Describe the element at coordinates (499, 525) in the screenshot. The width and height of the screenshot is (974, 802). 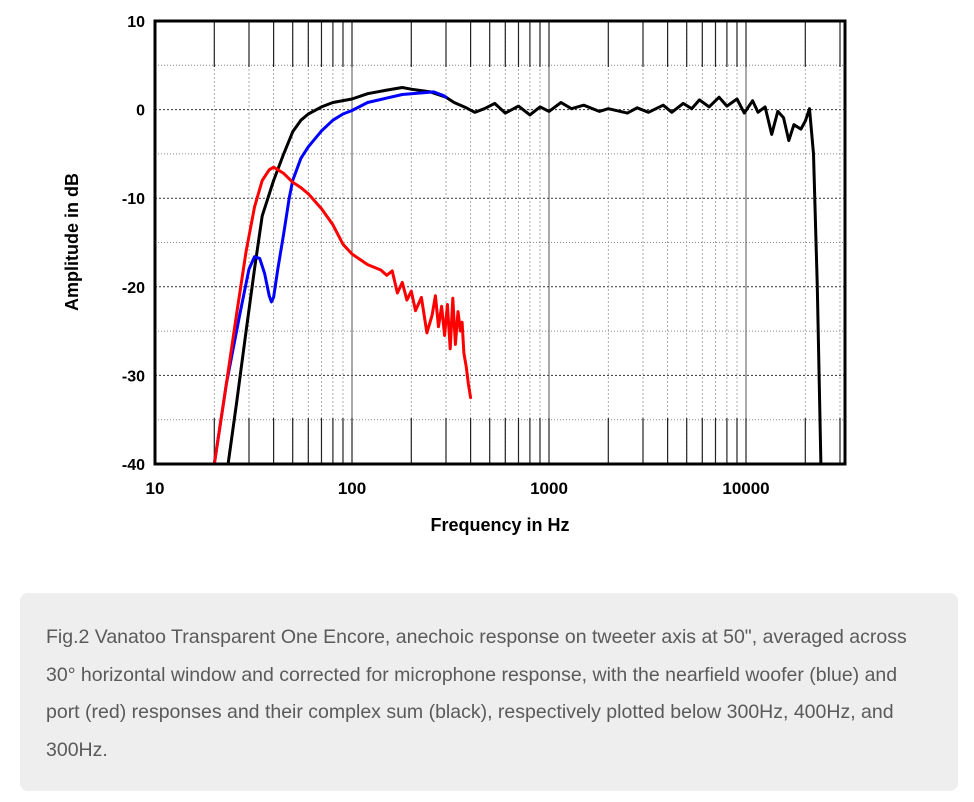
I see `x-axis-label: Frequency in Hz` at that location.